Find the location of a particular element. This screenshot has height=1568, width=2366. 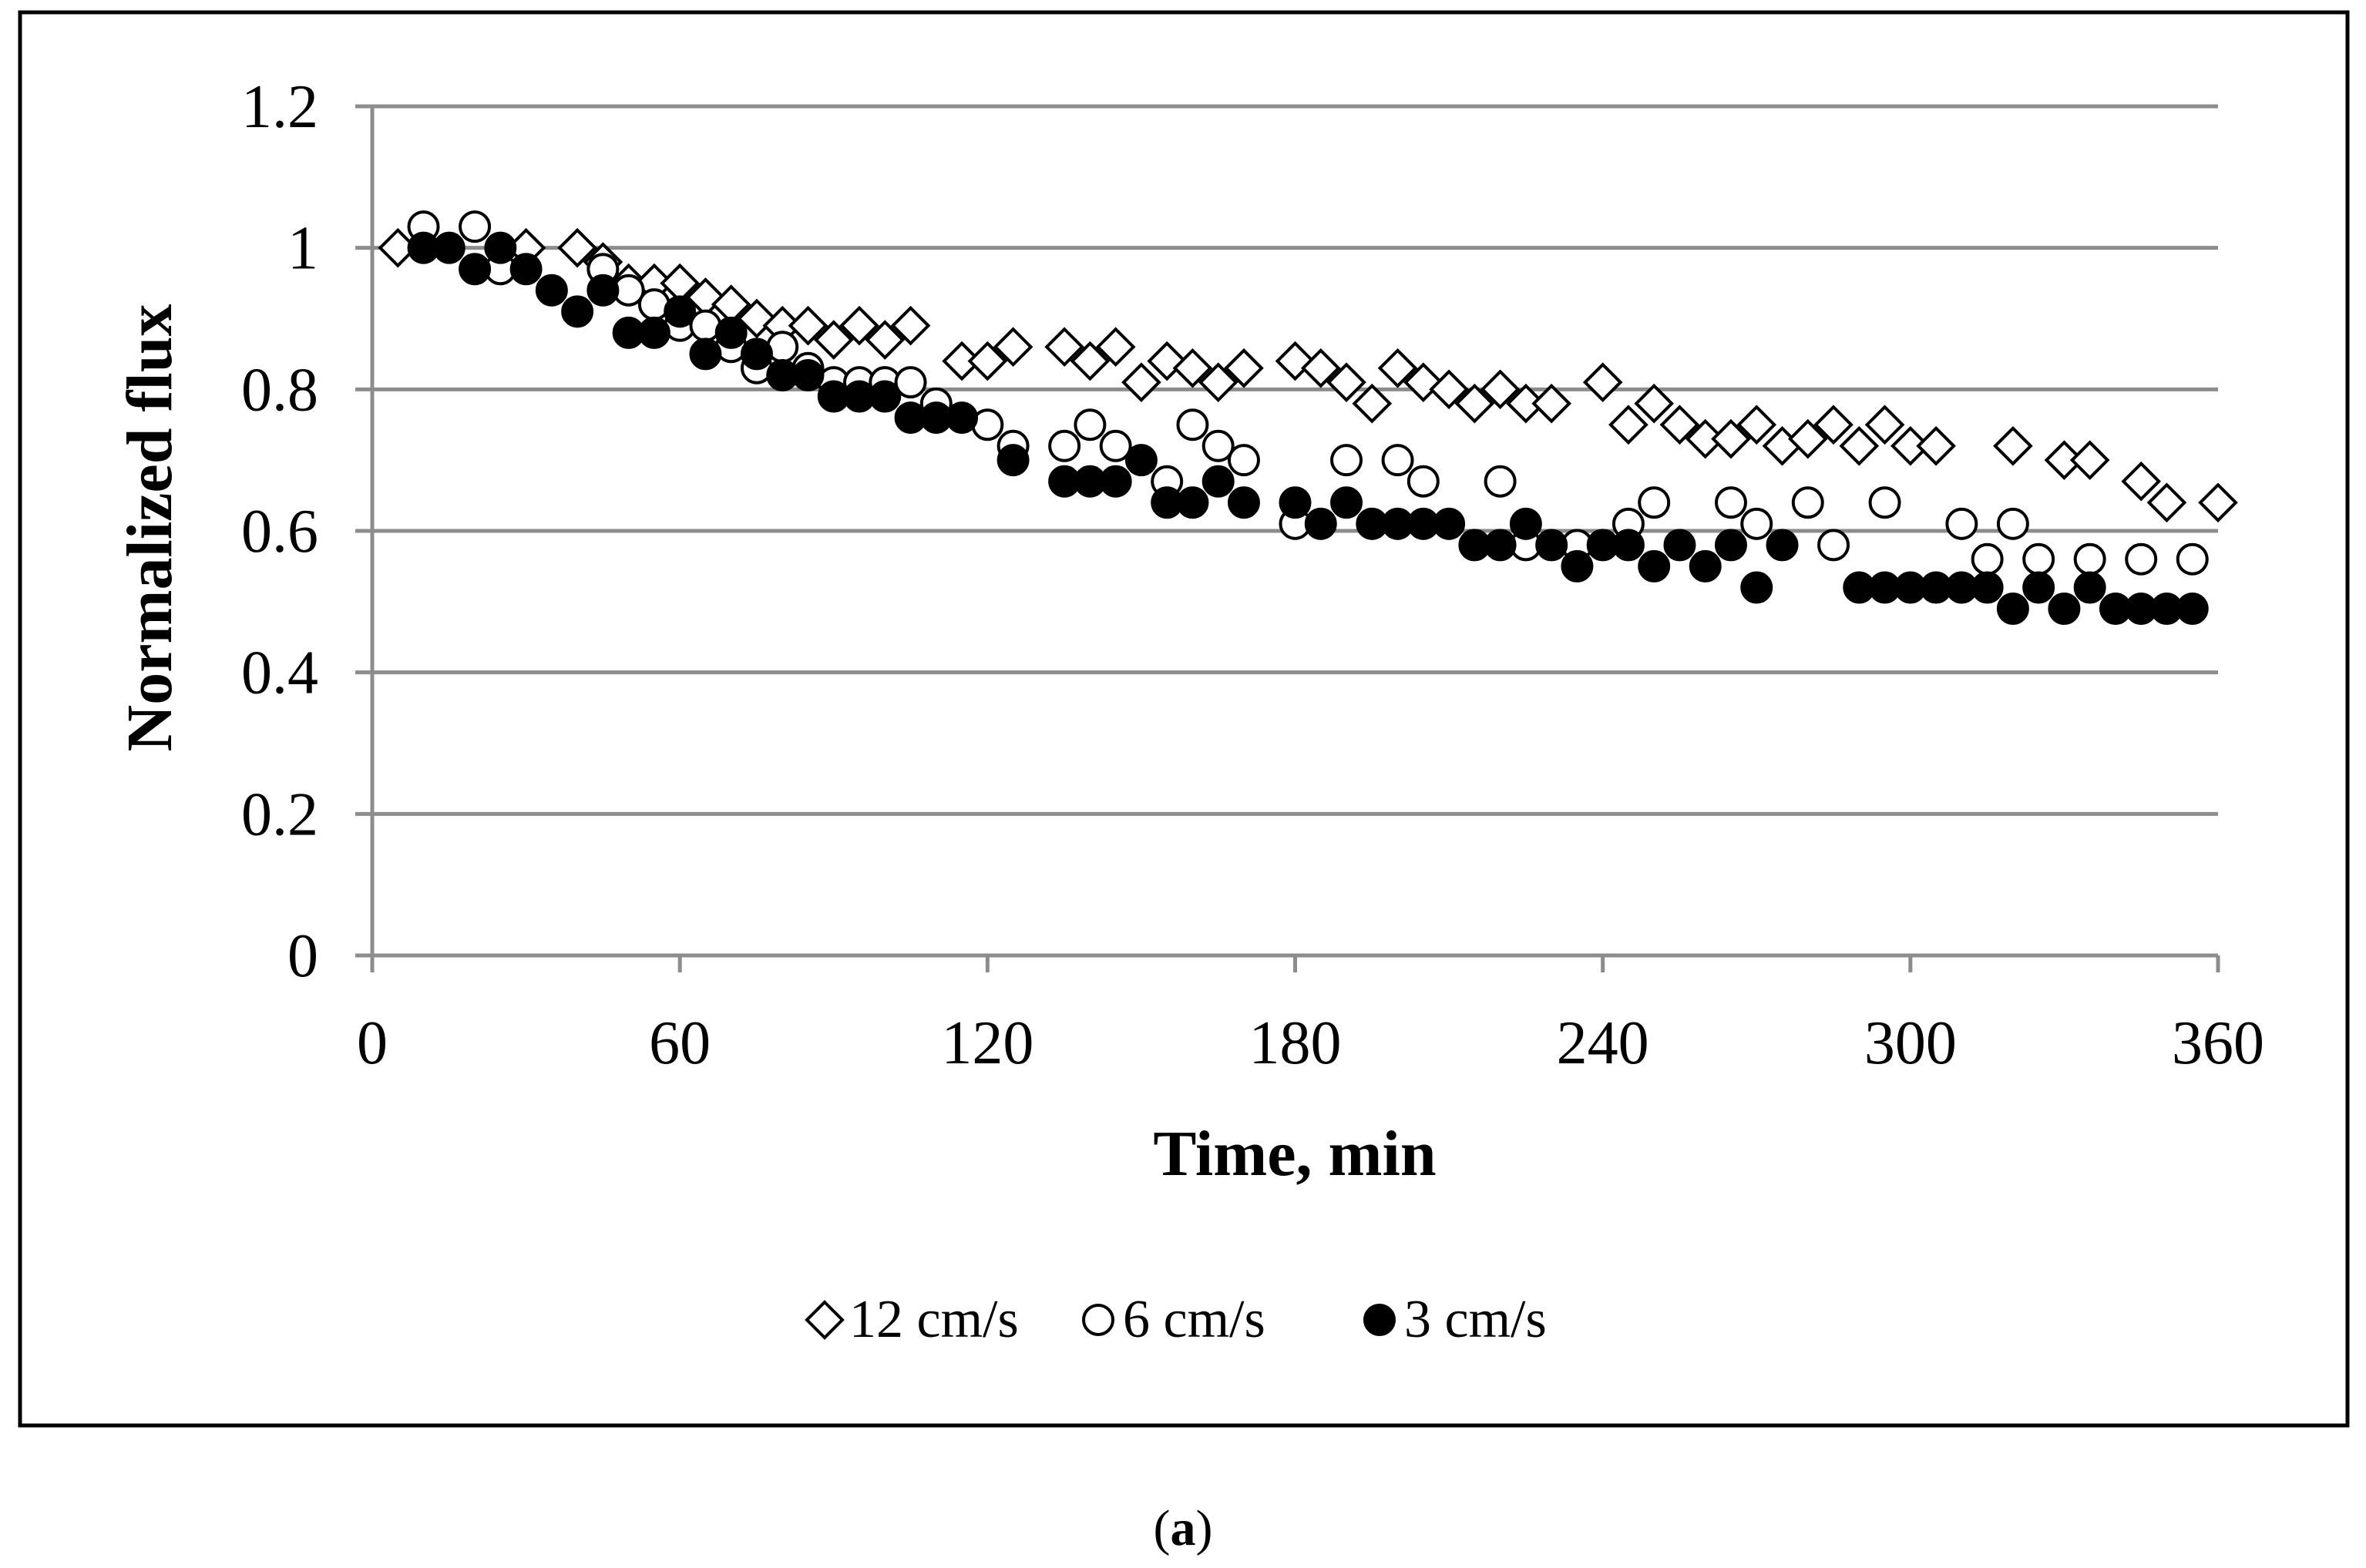

x-axis-title: Time, min is located at coordinates (1294, 1154).